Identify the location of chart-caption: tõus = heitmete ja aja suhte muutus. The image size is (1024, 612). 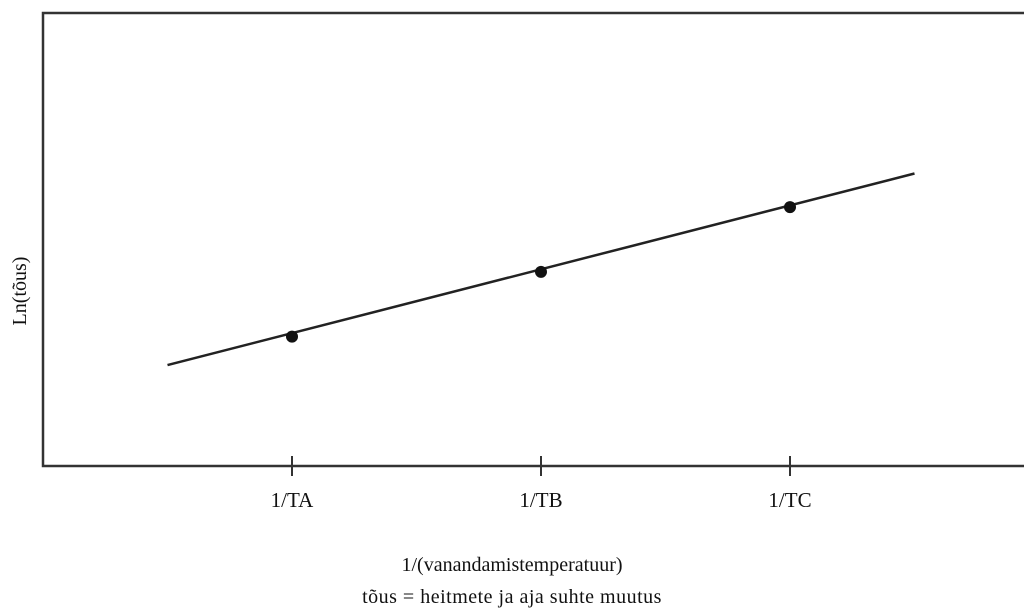
(512, 597).